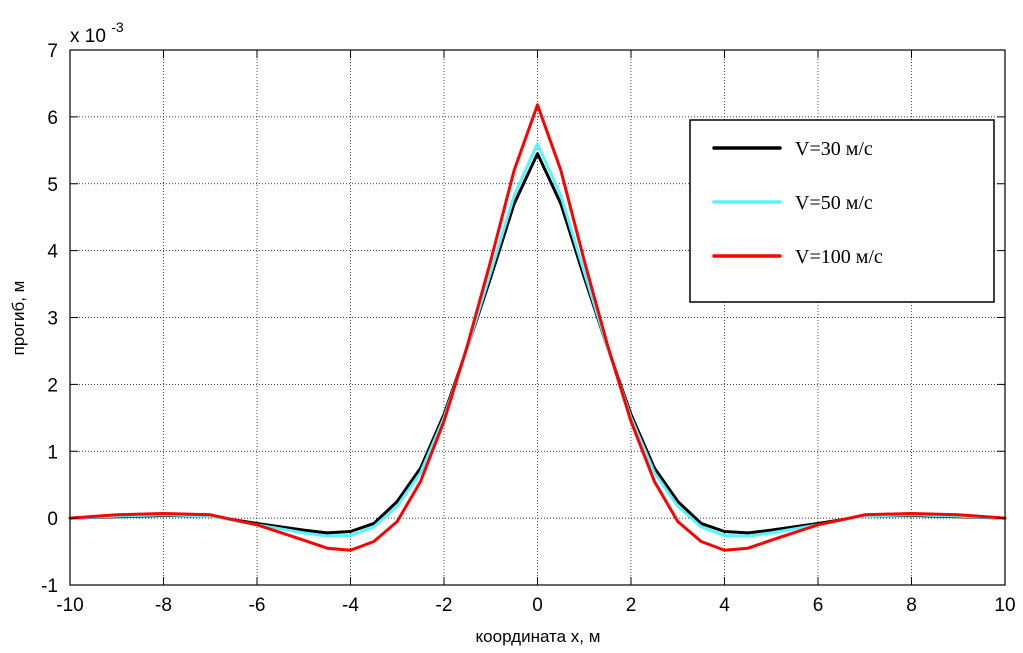  What do you see at coordinates (911, 605) in the screenshot?
I see `x-tick-label: 8` at bounding box center [911, 605].